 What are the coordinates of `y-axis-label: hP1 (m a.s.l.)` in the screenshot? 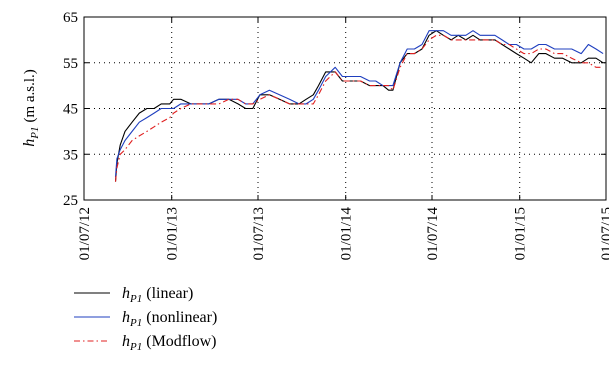 It's located at (31, 108).